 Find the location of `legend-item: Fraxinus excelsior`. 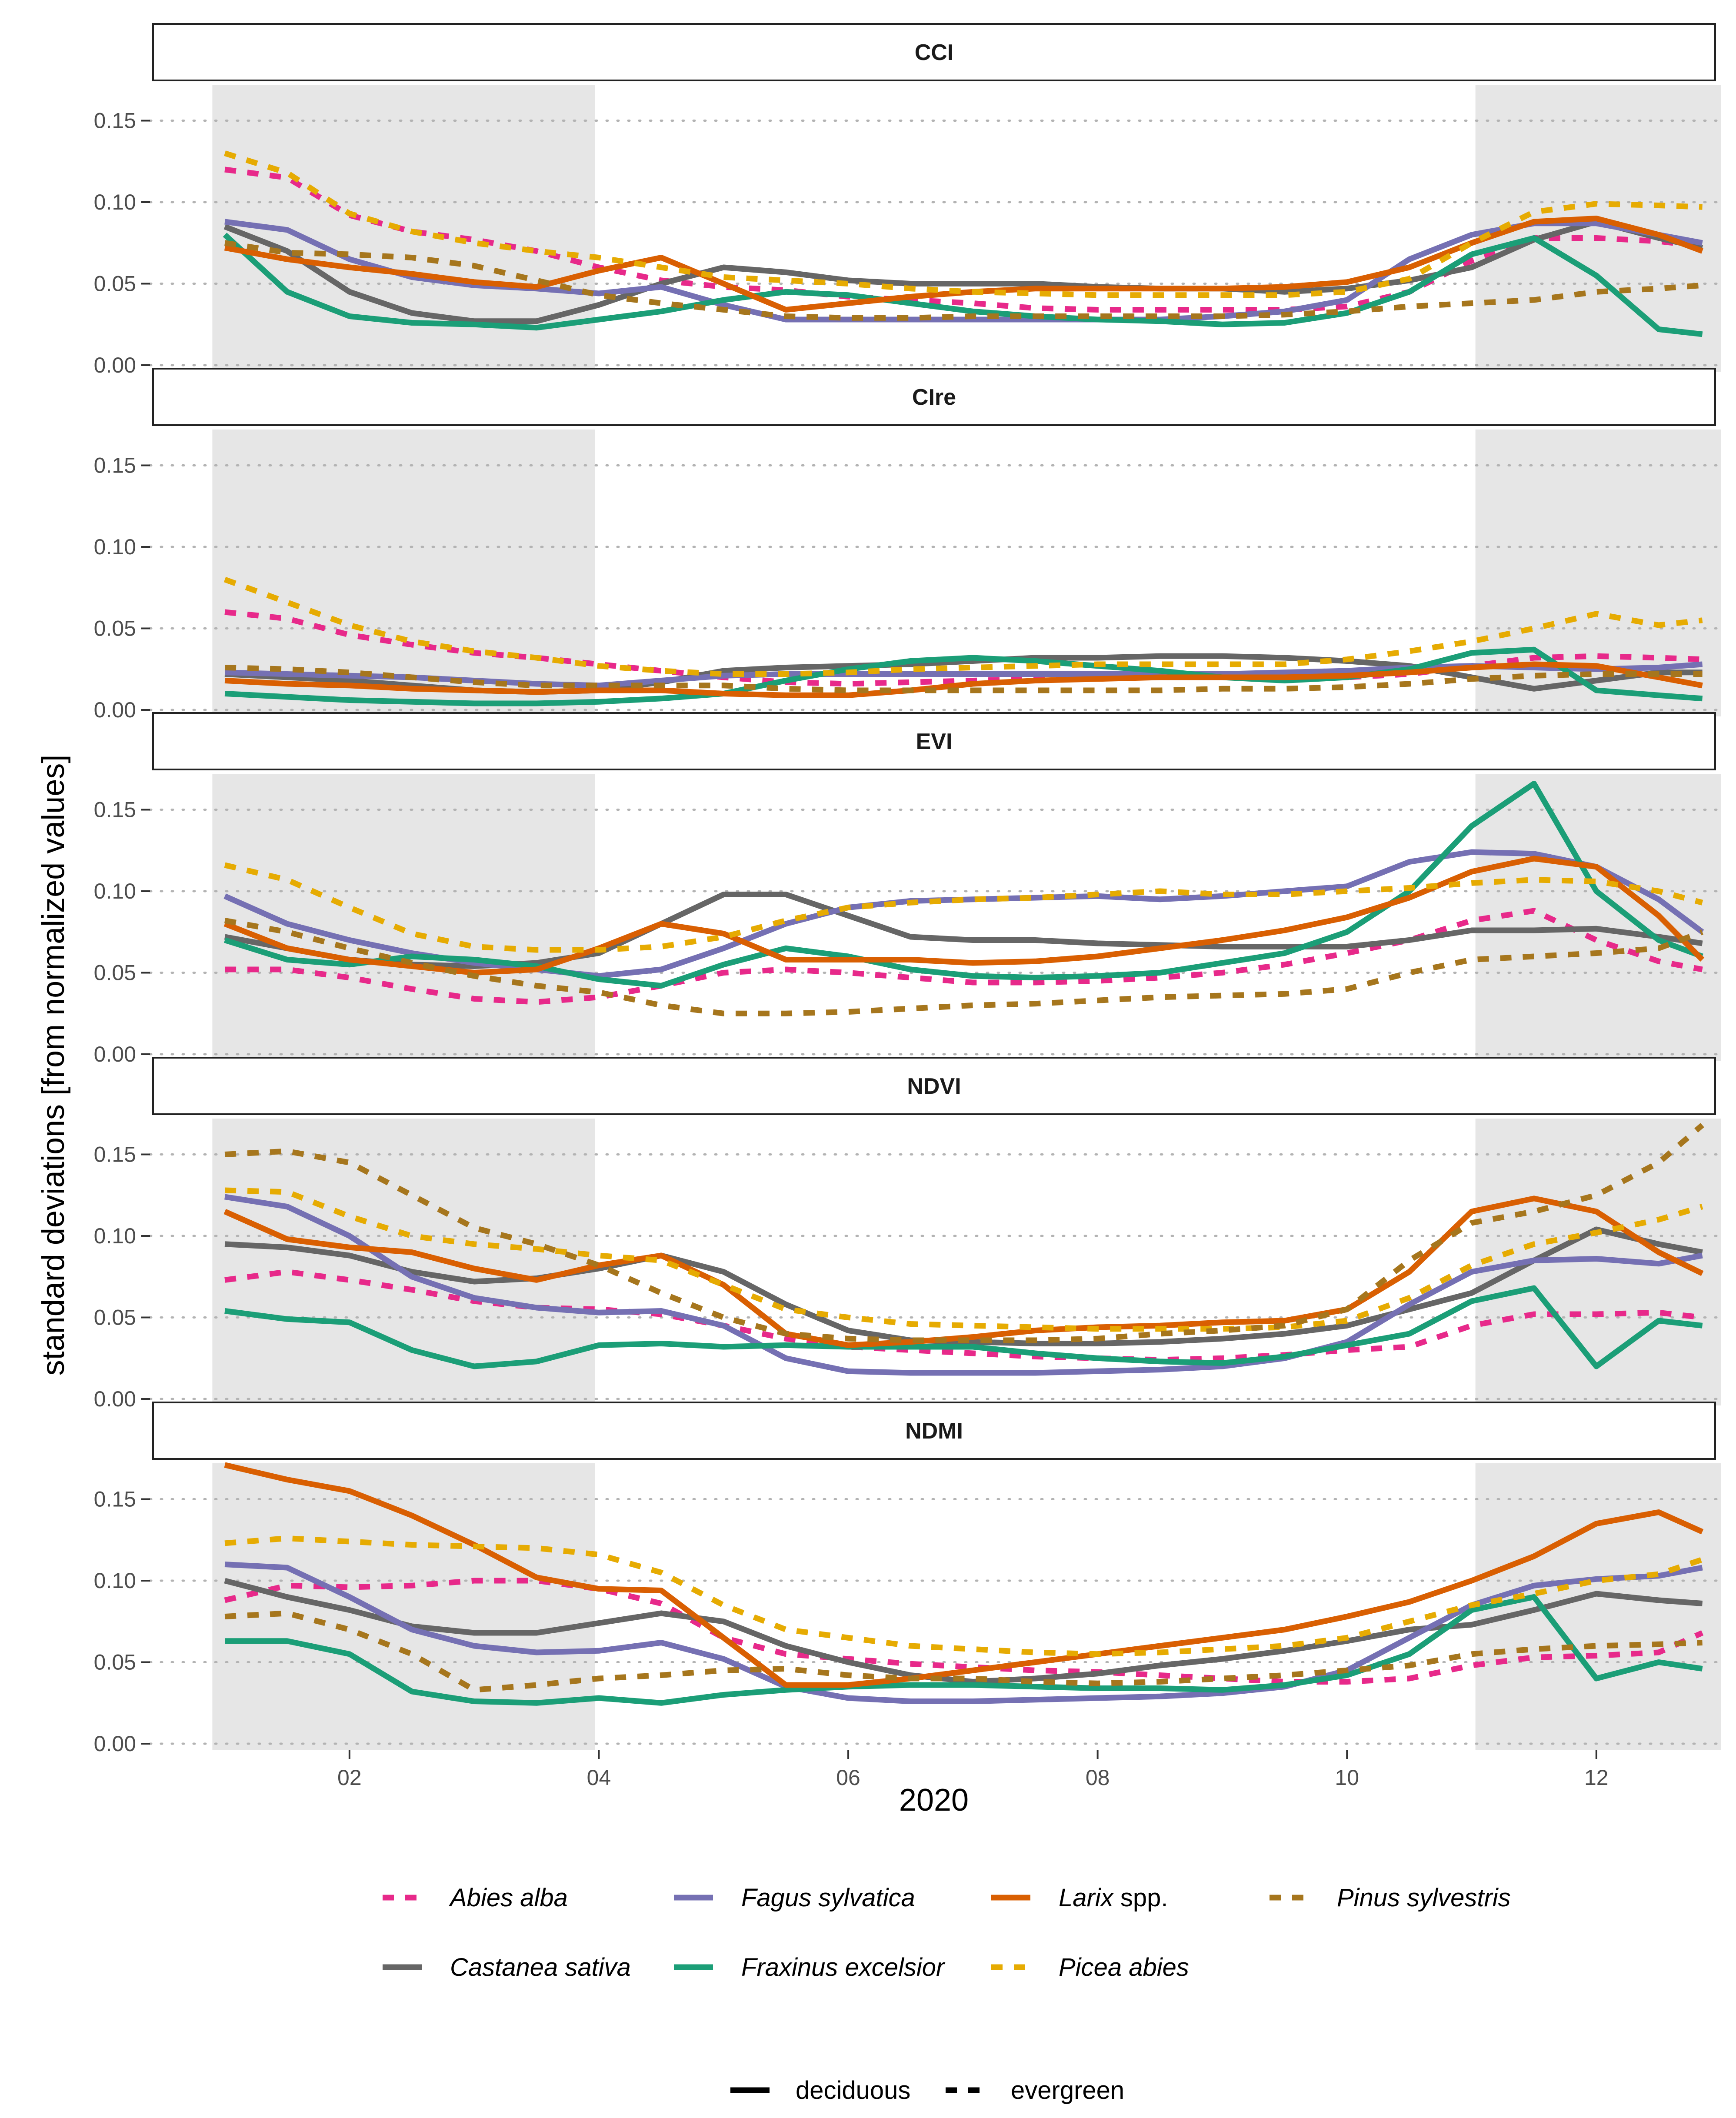

legend-item: Fraxinus excelsior is located at coordinates (810, 1967).